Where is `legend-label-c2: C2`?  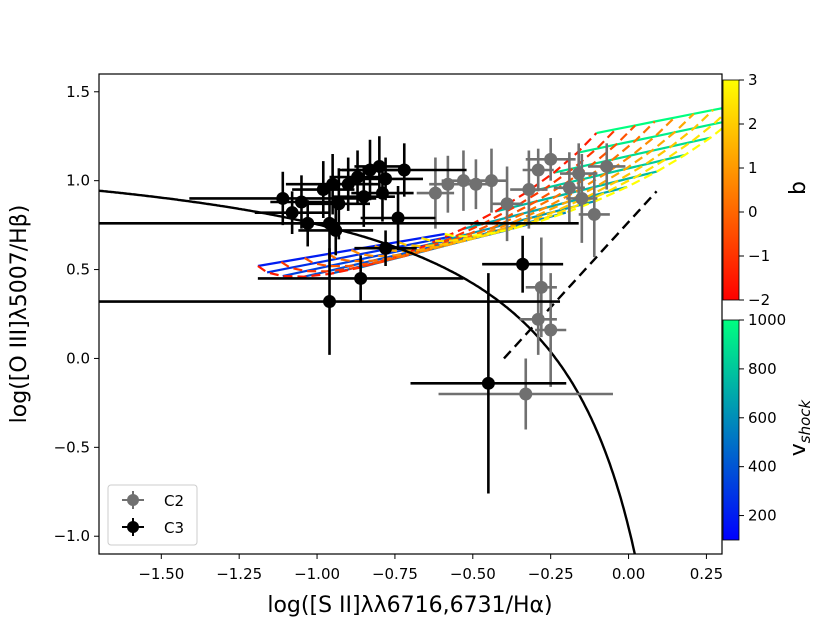
legend-label-c2: C2 is located at coordinates (174, 501).